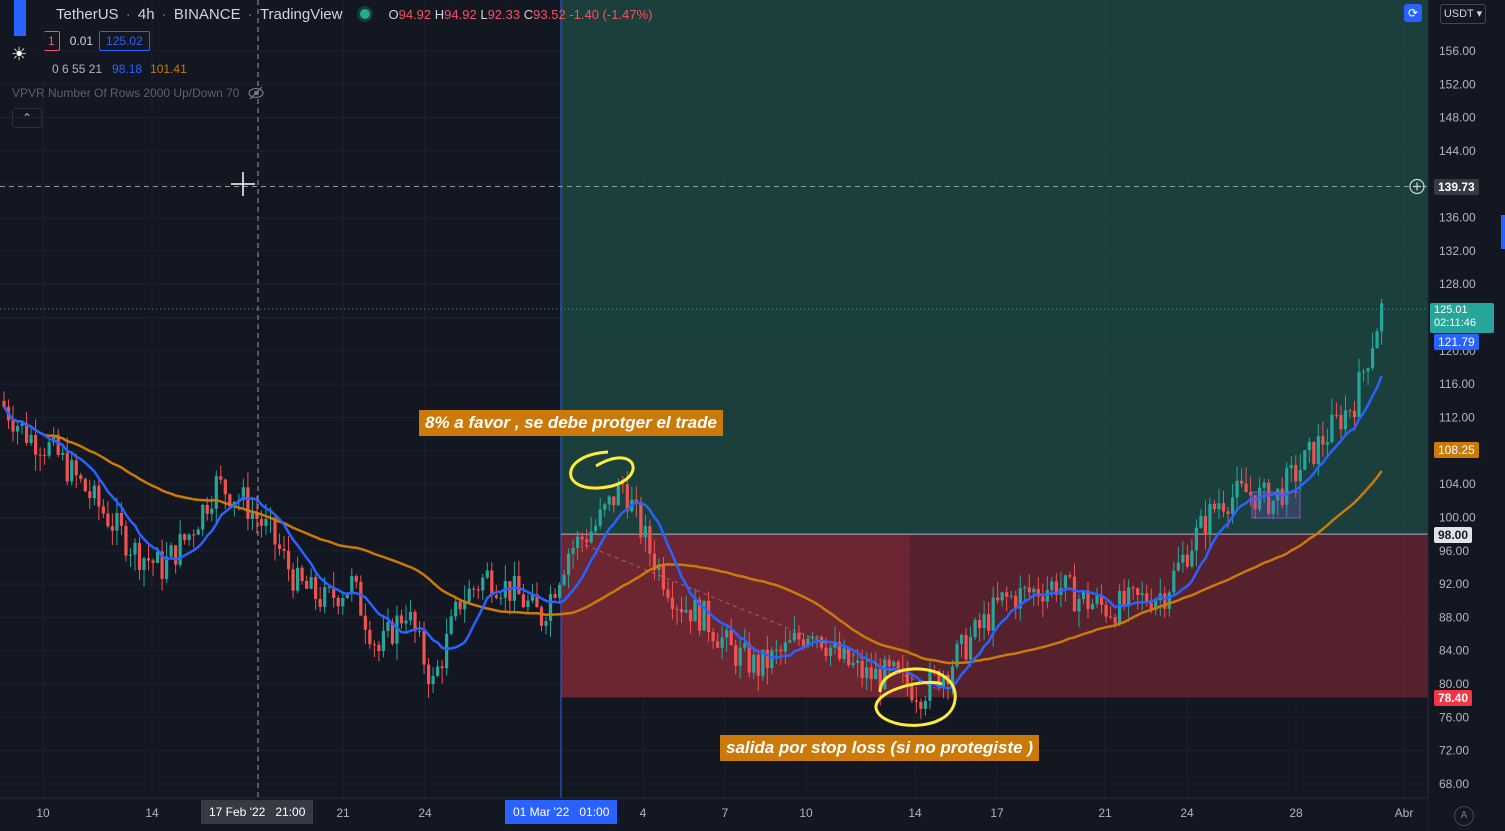 The image size is (1505, 831). What do you see at coordinates (146, 14) in the screenshot?
I see `interval: 4h` at bounding box center [146, 14].